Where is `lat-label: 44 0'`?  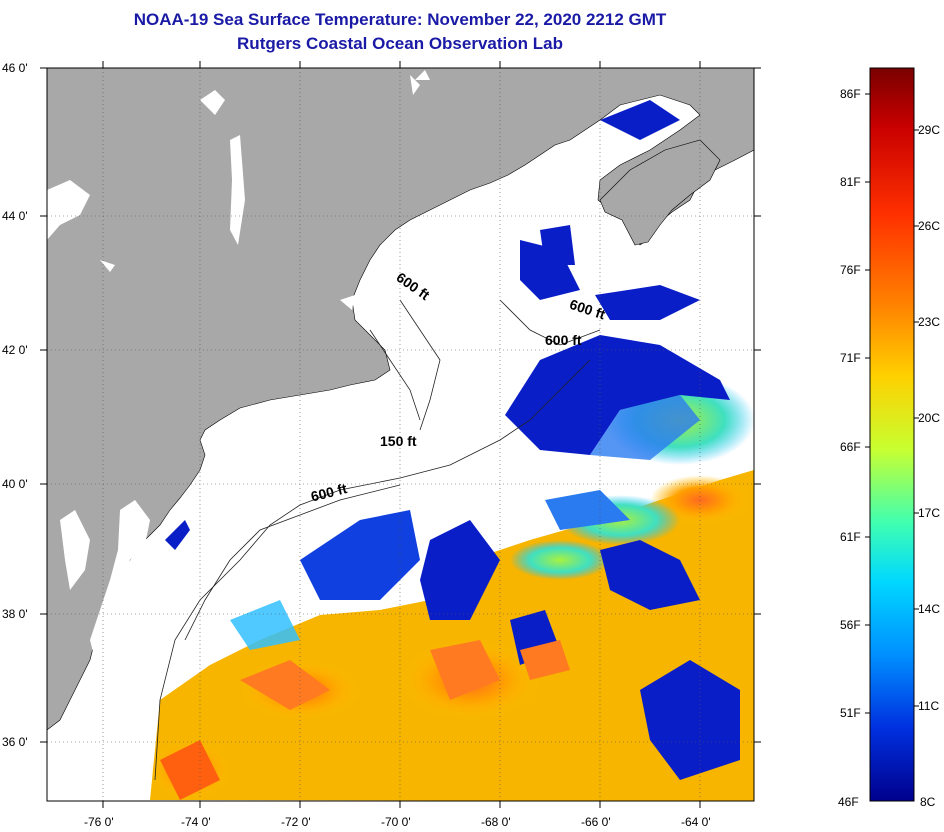
lat-label: 44 0' is located at coordinates (15, 216).